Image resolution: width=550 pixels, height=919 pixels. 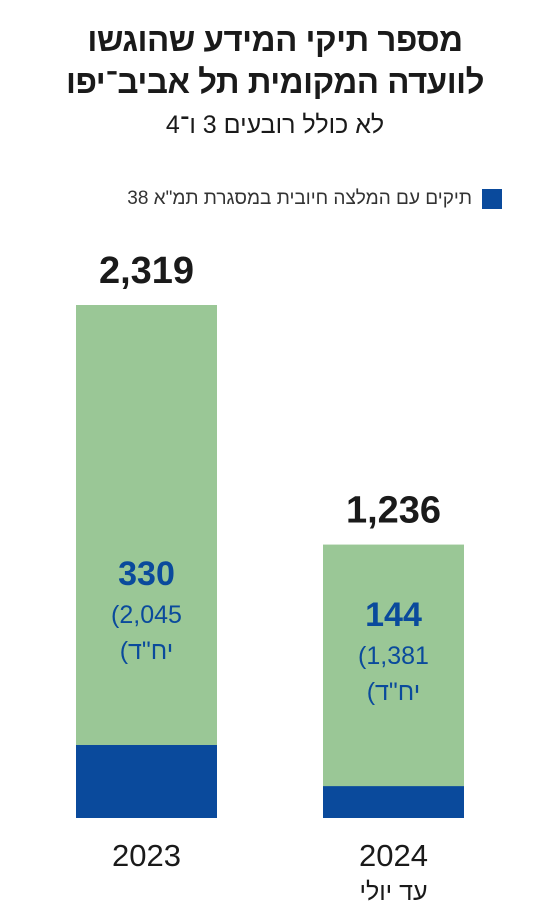 I want to click on x-tick-2023: 2023, so click(x=146, y=855).